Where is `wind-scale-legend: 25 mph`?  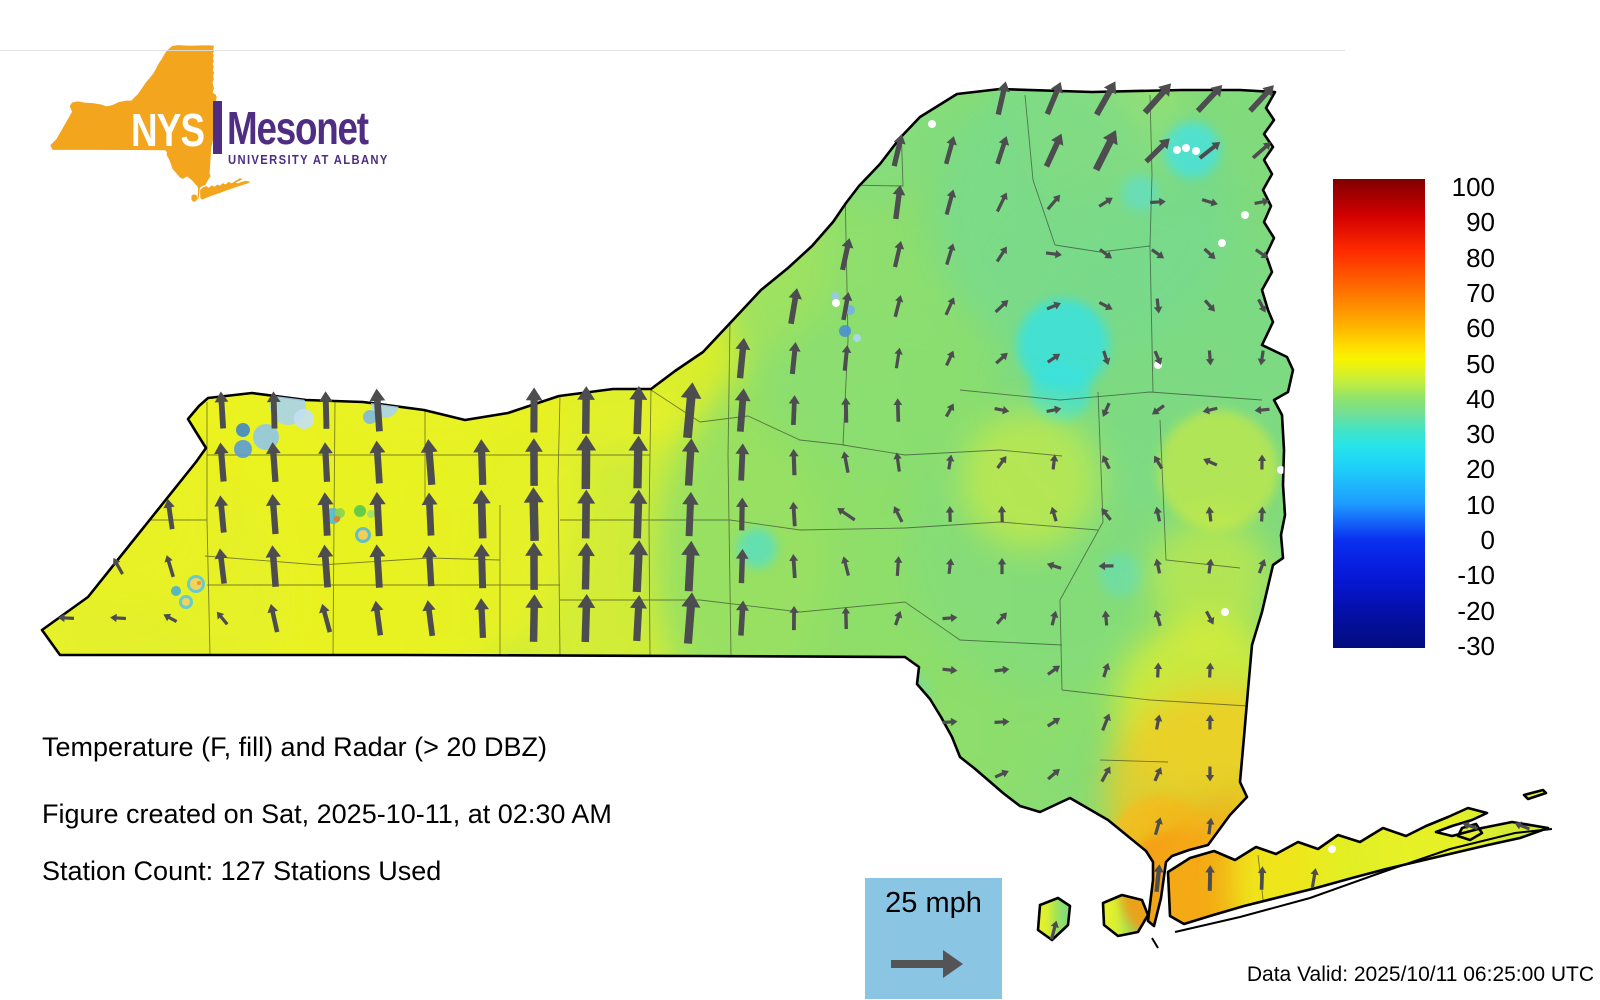
wind-scale-legend: 25 mph is located at coordinates (933, 938).